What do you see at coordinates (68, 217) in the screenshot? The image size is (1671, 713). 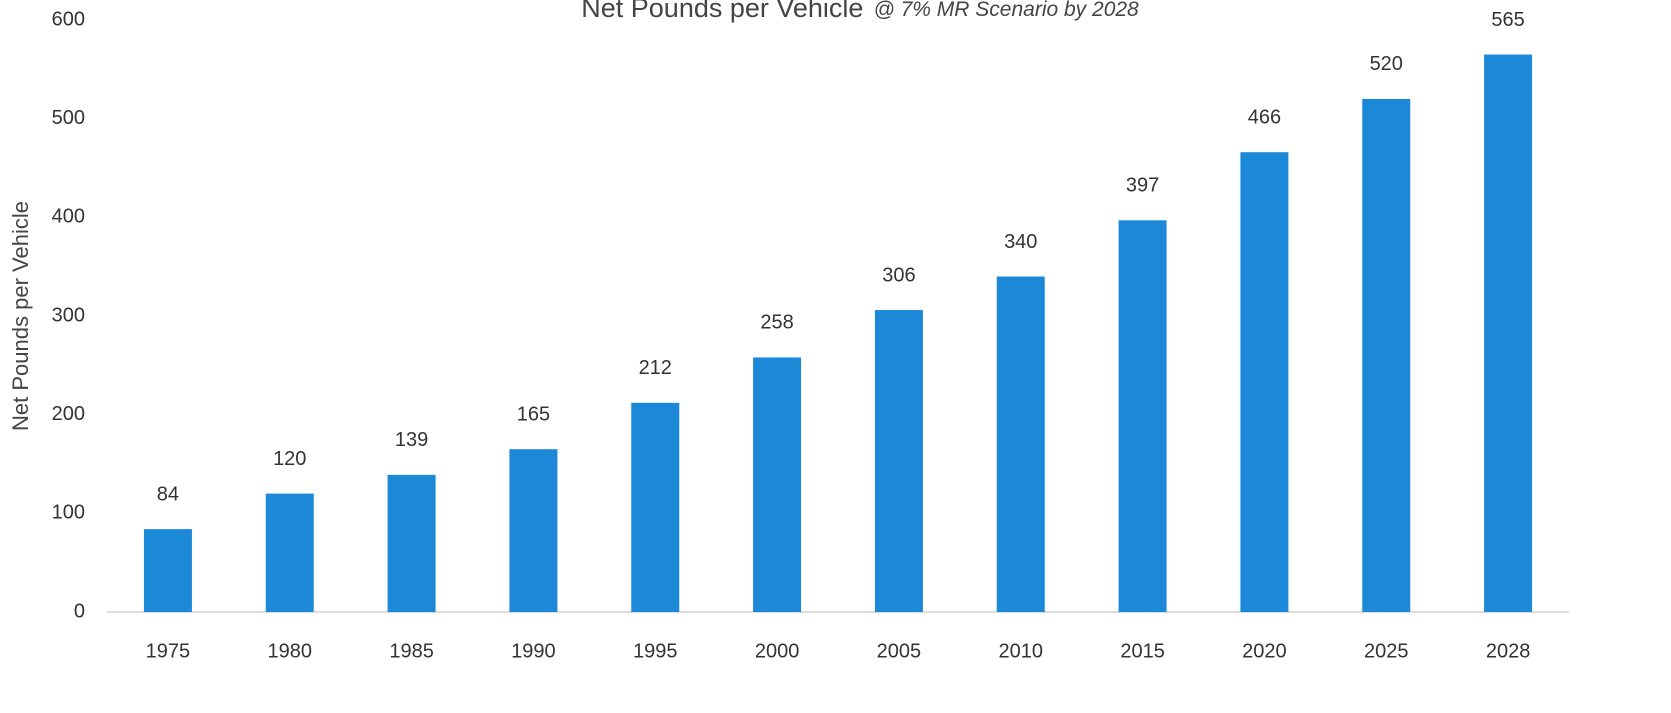 I see `y-tick-label: 400` at bounding box center [68, 217].